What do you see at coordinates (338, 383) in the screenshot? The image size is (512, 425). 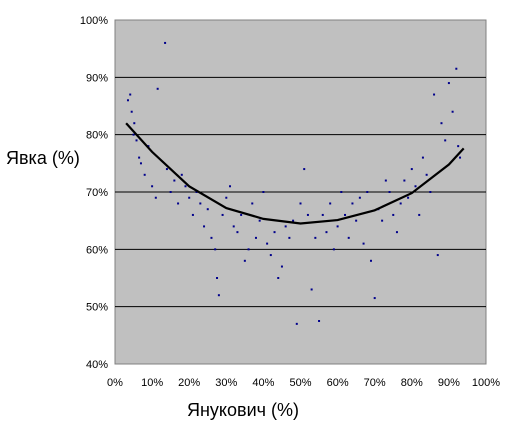 I see `x-tick-label: 60%` at bounding box center [338, 383].